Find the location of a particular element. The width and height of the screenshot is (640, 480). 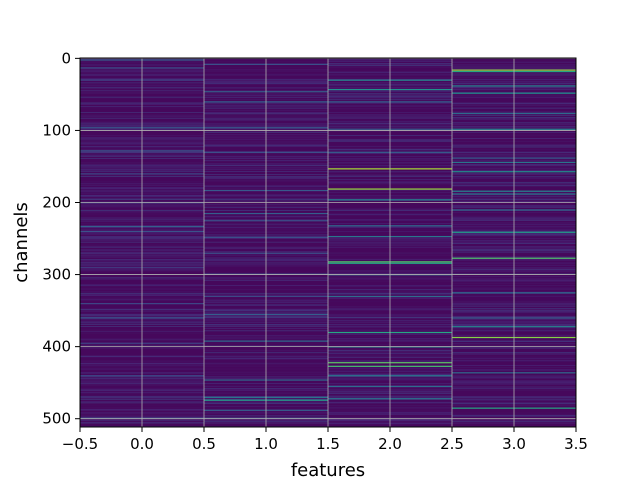

x-tick-label: 2.5 is located at coordinates (452, 444).